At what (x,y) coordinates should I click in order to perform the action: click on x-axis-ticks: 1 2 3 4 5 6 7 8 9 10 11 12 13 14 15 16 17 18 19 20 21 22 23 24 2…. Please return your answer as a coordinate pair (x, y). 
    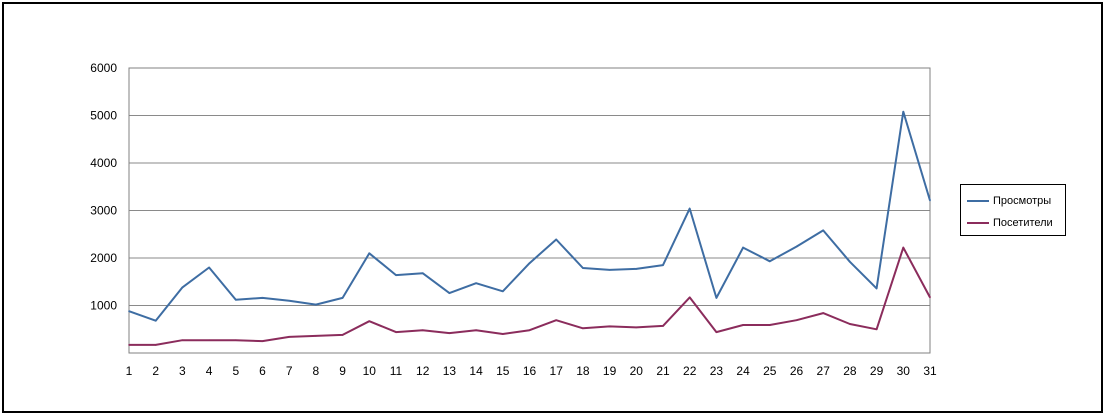
    Looking at the image, I should click on (531, 371).